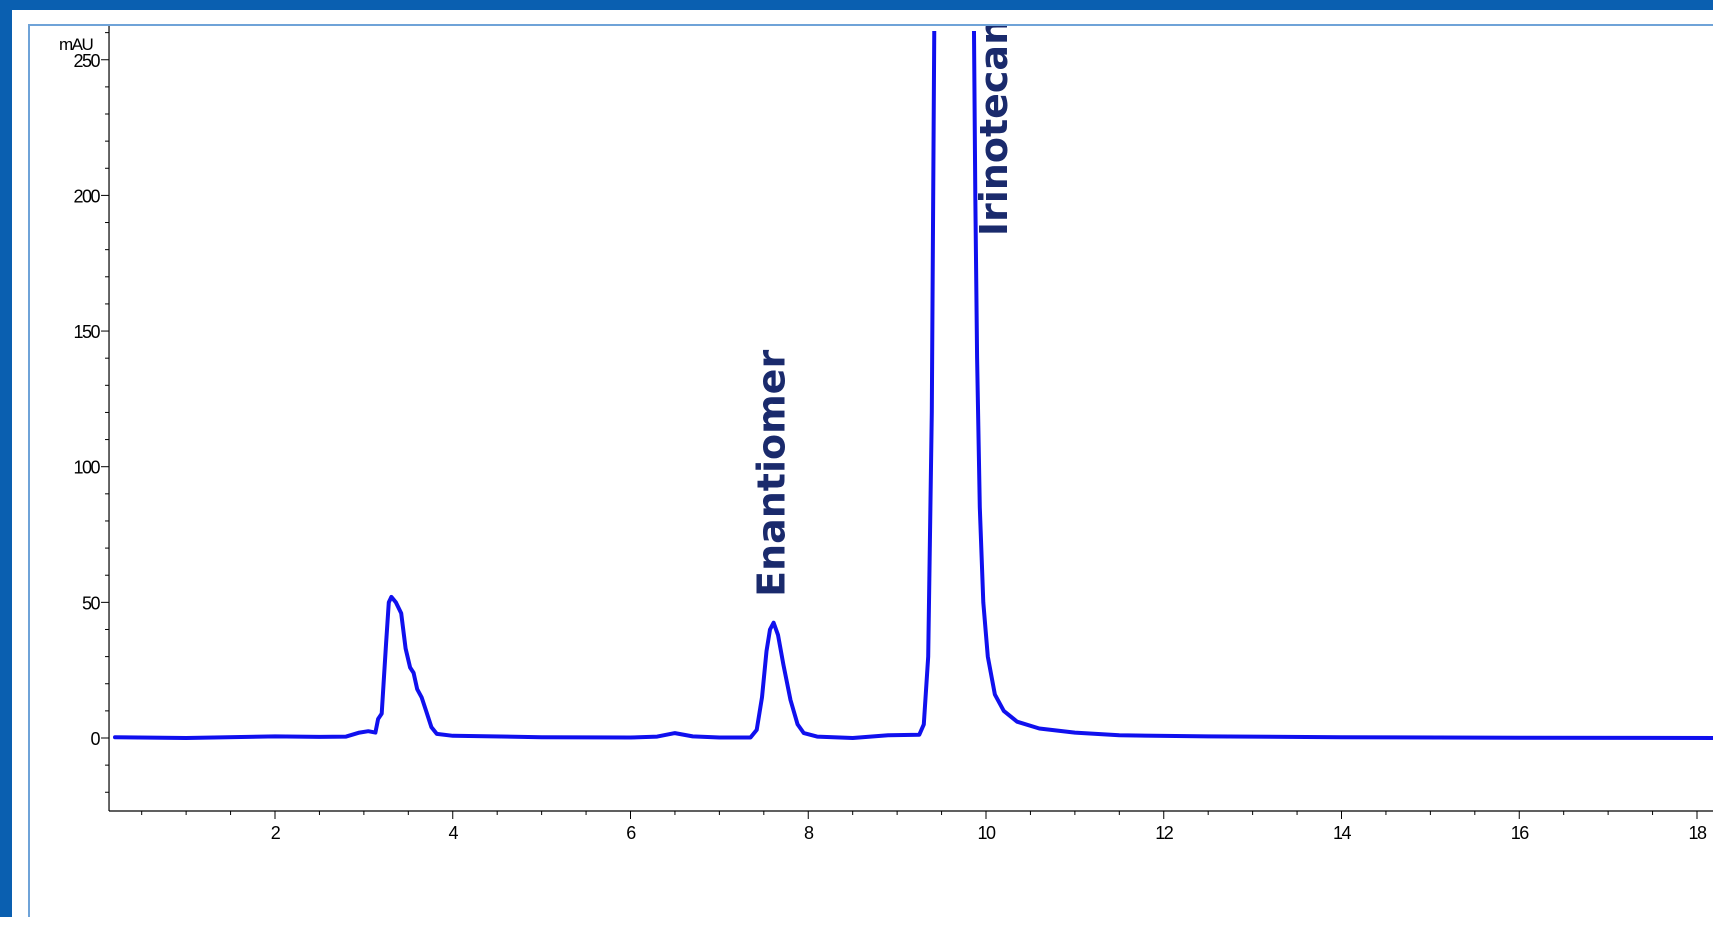 The image size is (1713, 929). What do you see at coordinates (883, 311) in the screenshot?
I see `peak-annotations: Enantiomer Irinotecan` at bounding box center [883, 311].